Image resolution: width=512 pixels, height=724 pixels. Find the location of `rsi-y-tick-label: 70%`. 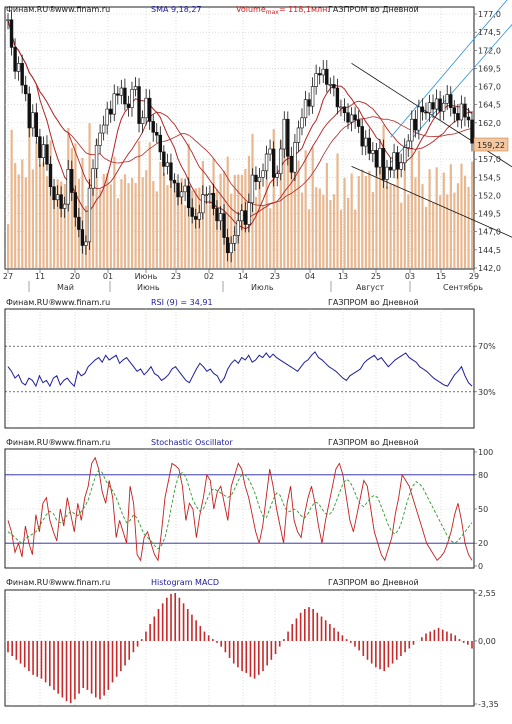

rsi-y-tick-label: 70% is located at coordinates (487, 346).